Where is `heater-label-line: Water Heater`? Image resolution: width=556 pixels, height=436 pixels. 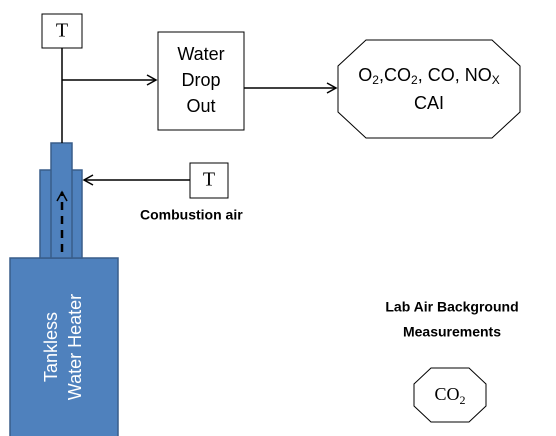 heater-label-line: Water Heater is located at coordinates (75, 347).